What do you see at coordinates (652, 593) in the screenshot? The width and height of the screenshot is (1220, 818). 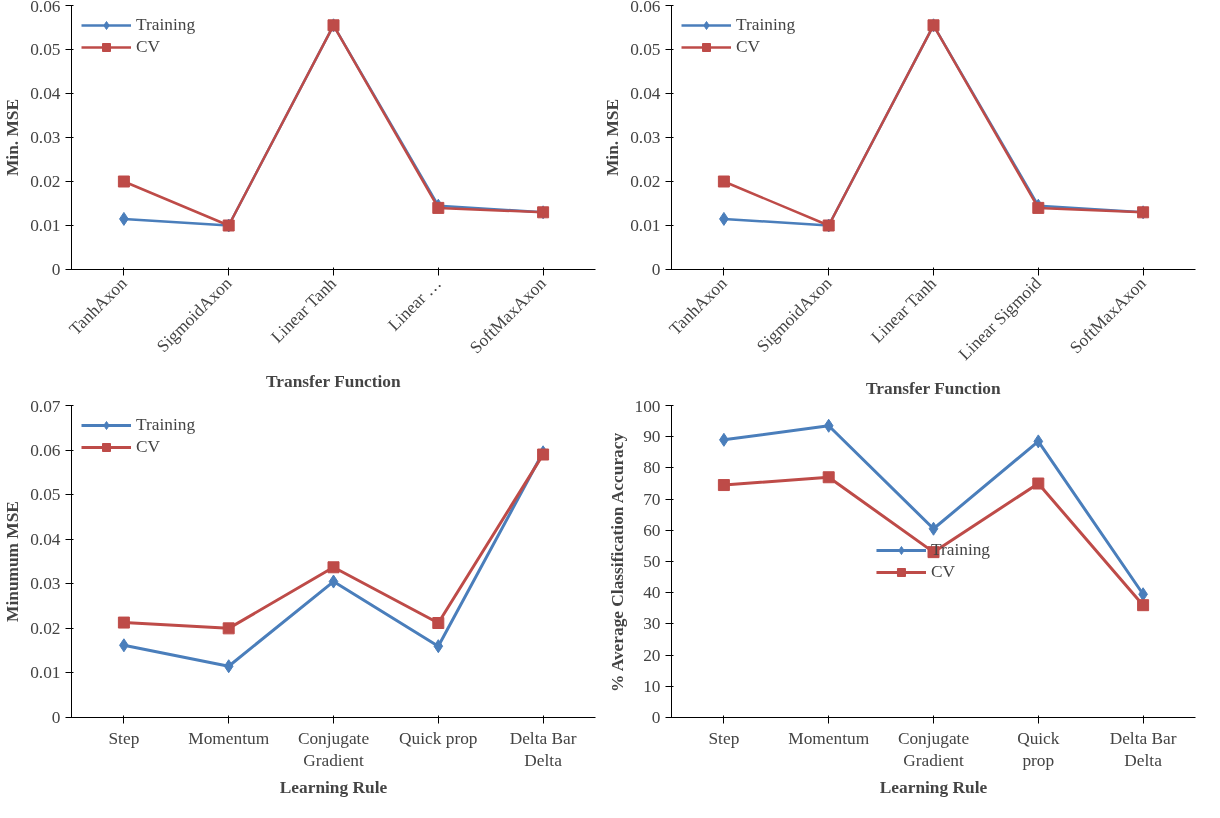 I see `y-tick-label: 40` at bounding box center [652, 593].